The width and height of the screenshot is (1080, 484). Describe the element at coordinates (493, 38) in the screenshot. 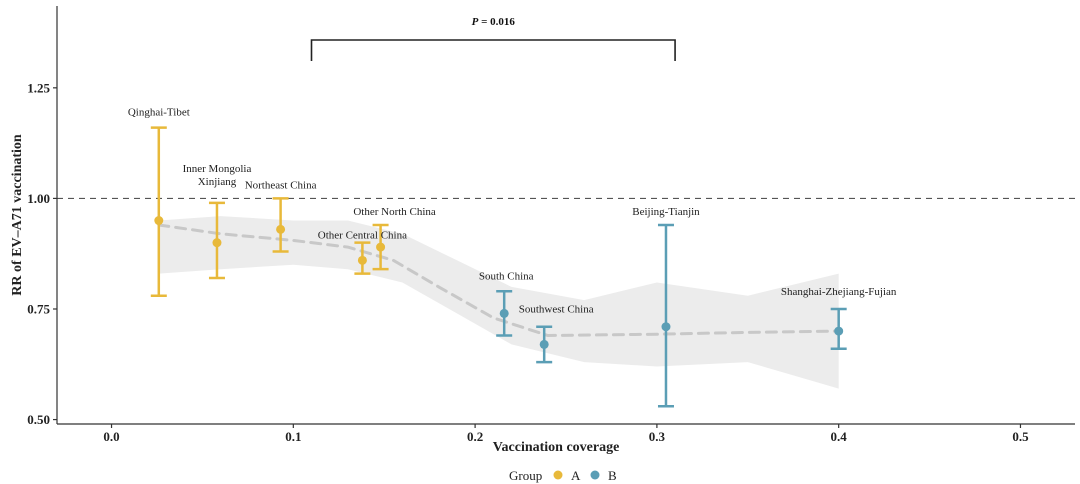

I see `significance-bracket: P = 0.016` at that location.